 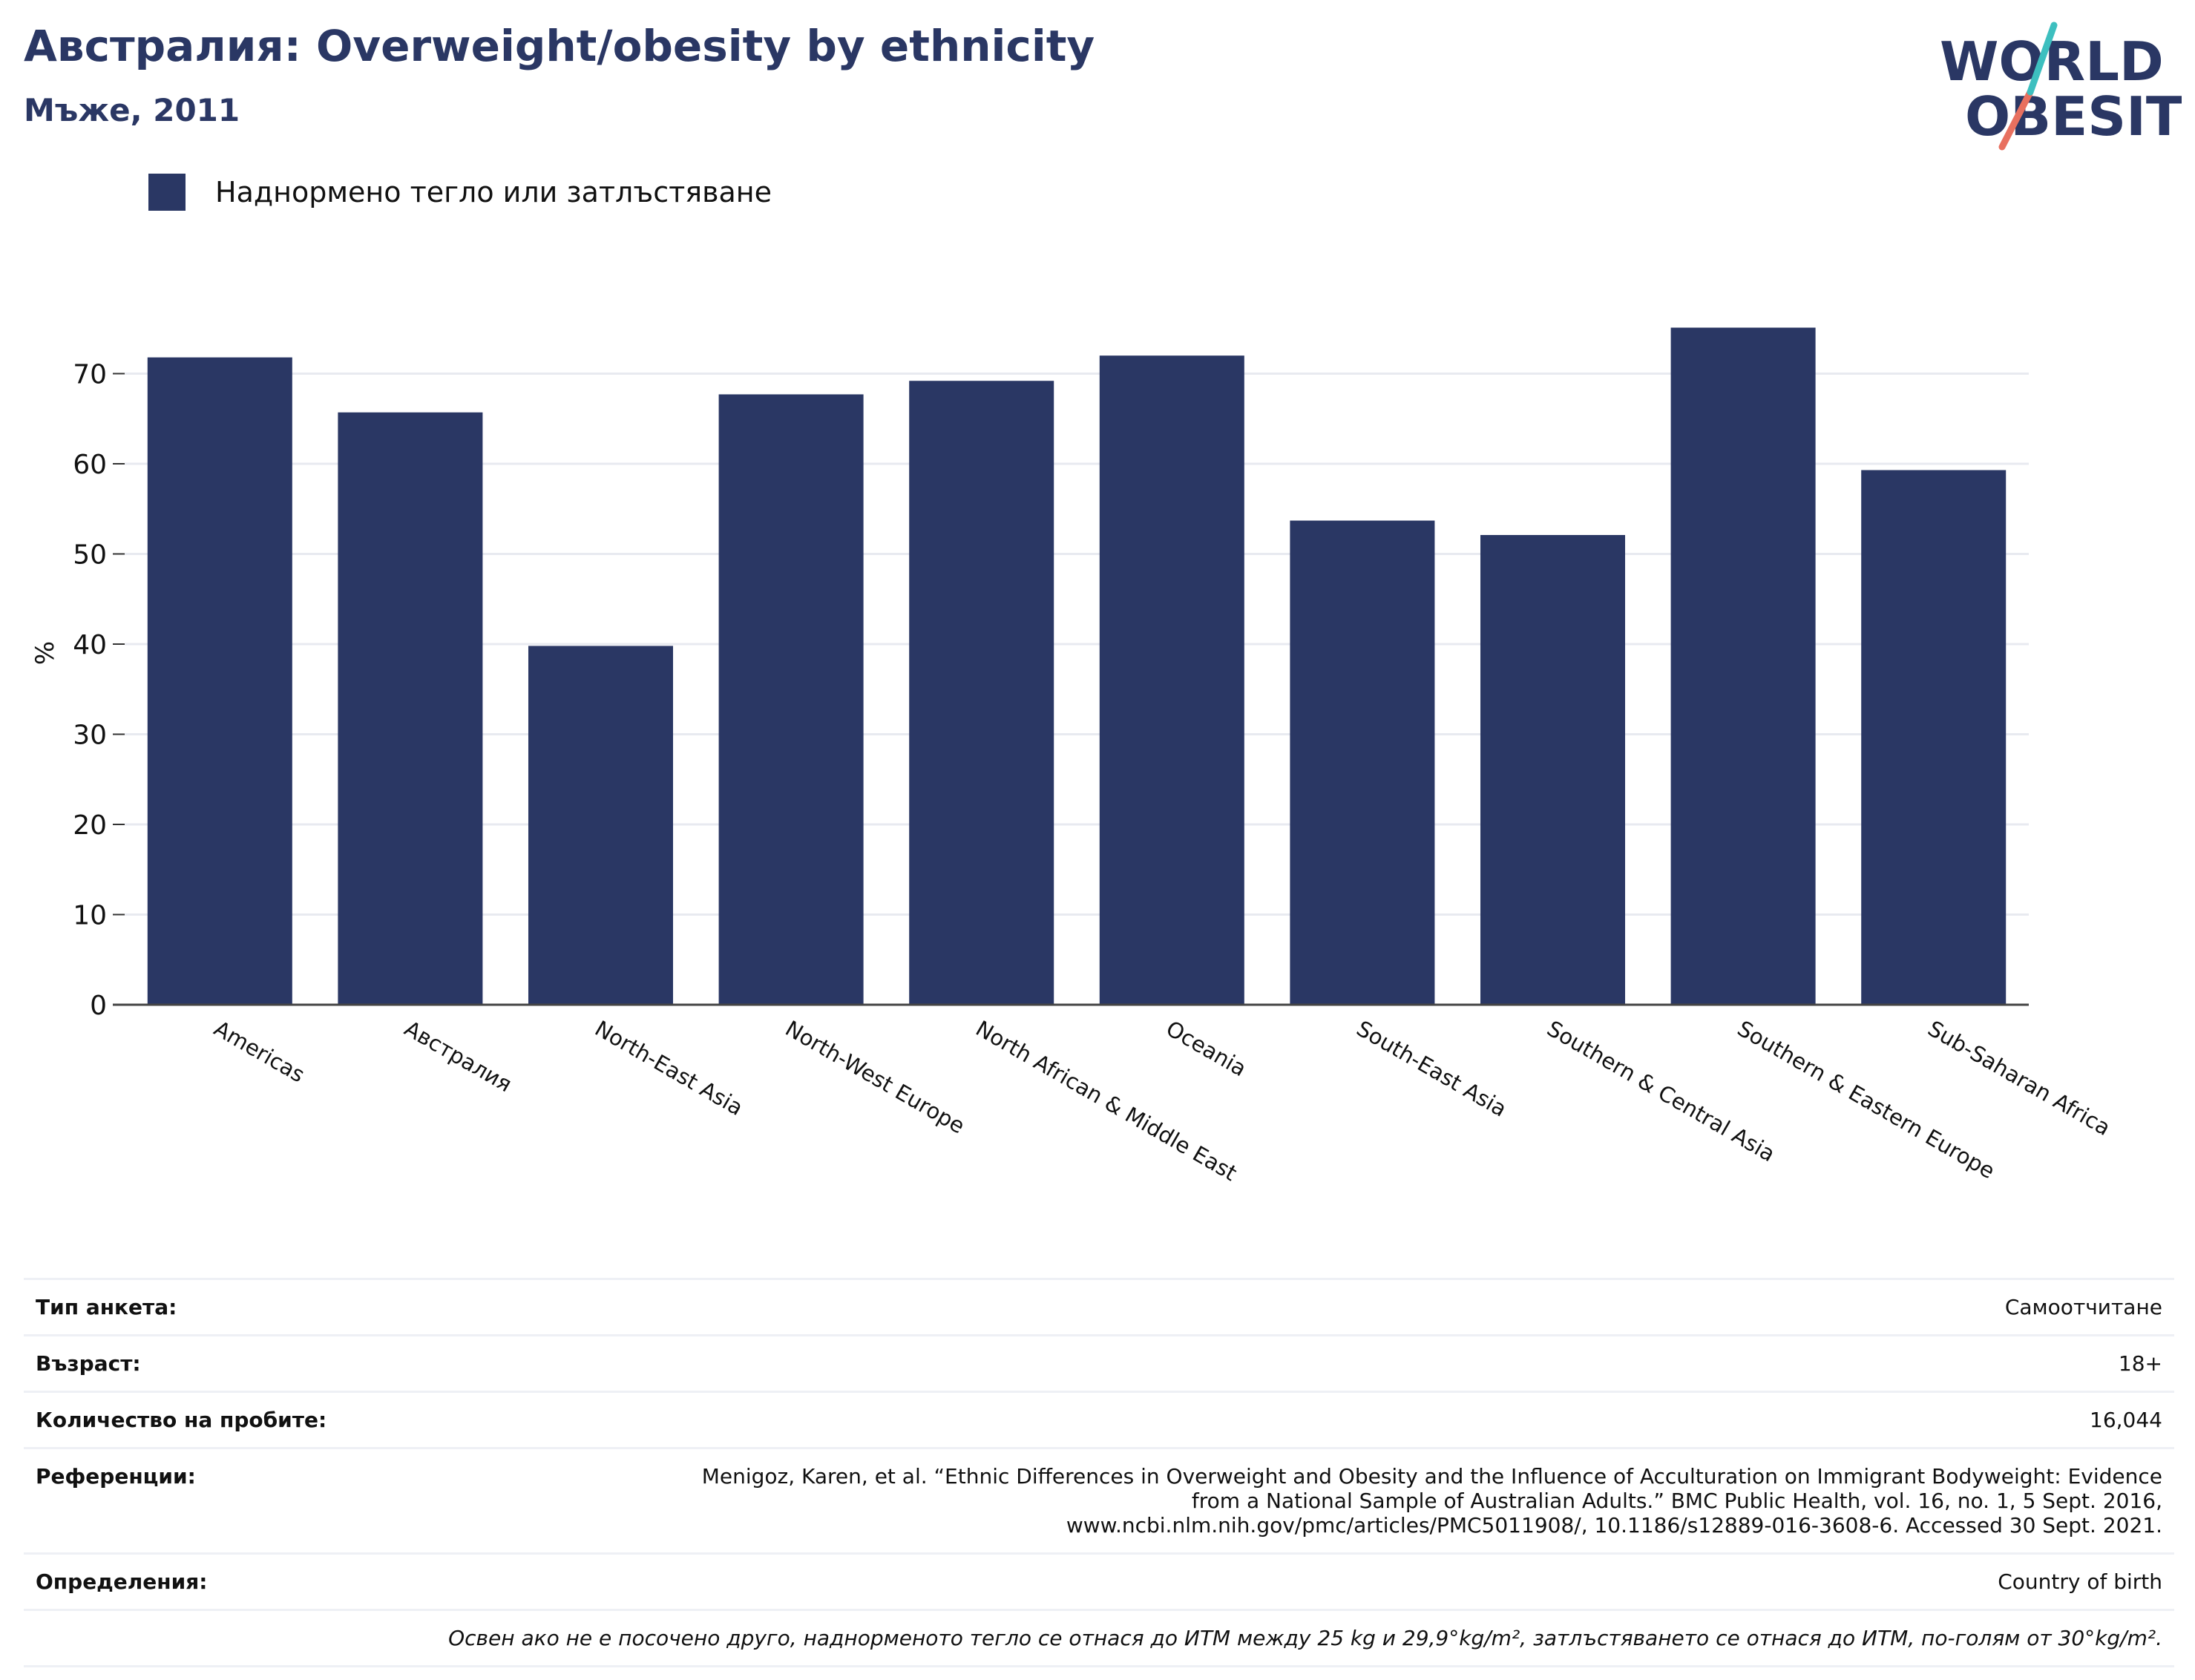 What do you see at coordinates (2019, 1079) in the screenshot?
I see `x-tick-label: Sub-Saharan Africa` at bounding box center [2019, 1079].